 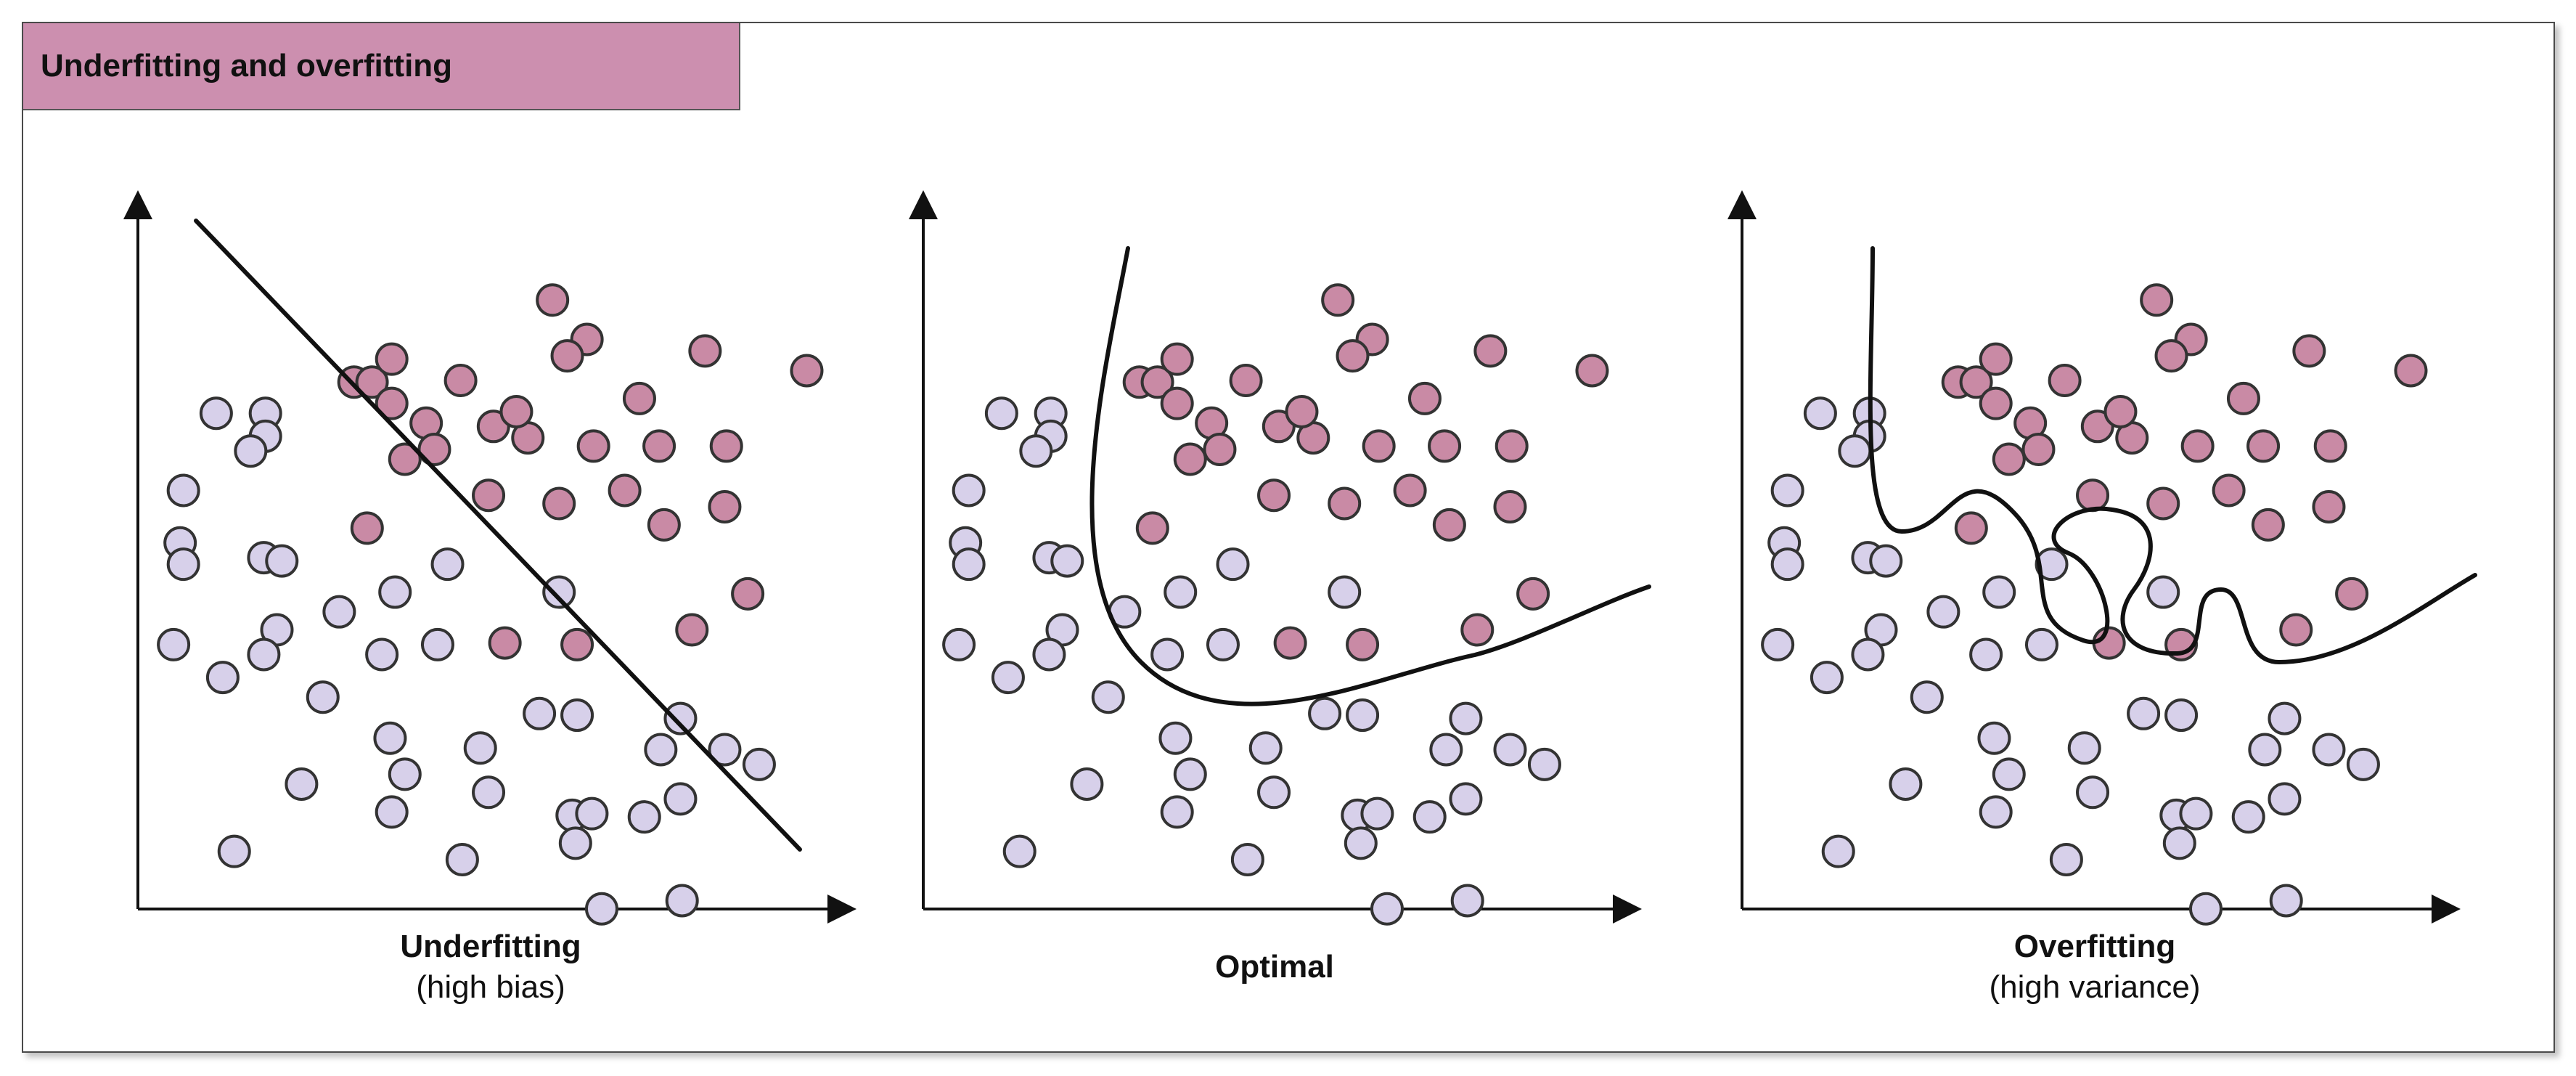 What do you see at coordinates (247, 65) in the screenshot?
I see `figure-title: Underfitting and overfitting` at bounding box center [247, 65].